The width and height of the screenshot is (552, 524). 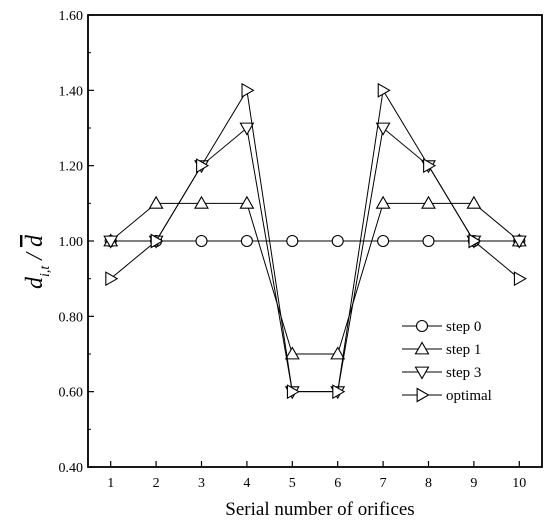 What do you see at coordinates (463, 327) in the screenshot?
I see `legend-label: step 0` at bounding box center [463, 327].